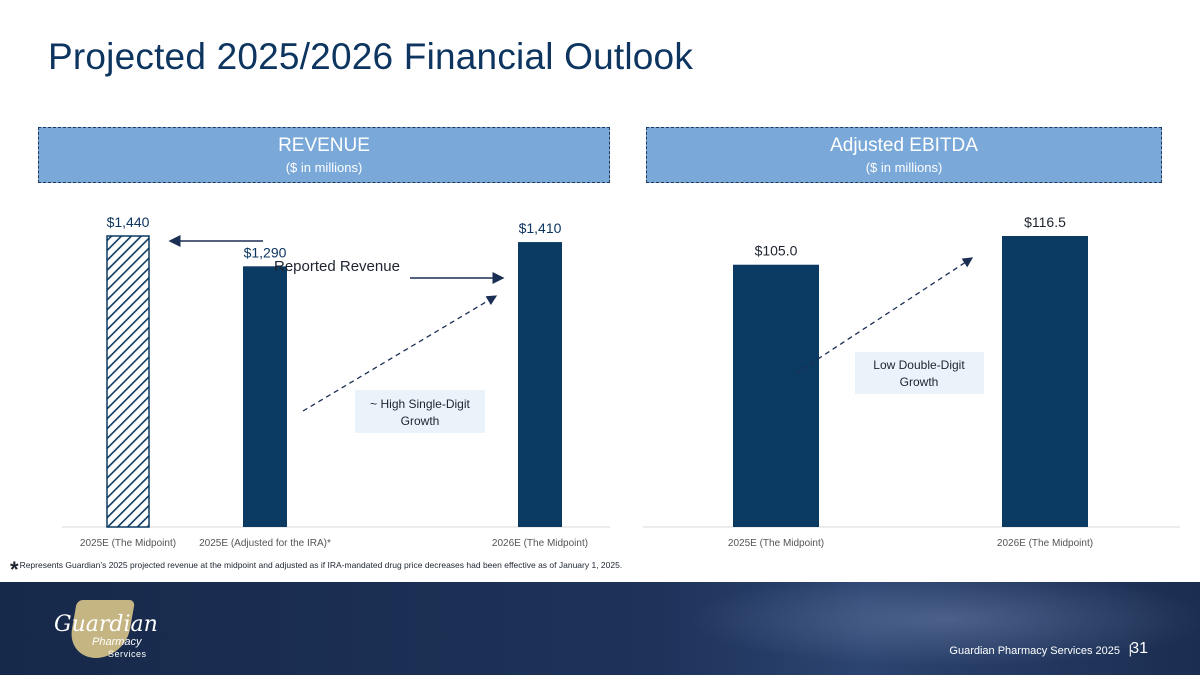 The height and width of the screenshot is (675, 1200). Describe the element at coordinates (1034, 651) in the screenshot. I see `footer-company: Guardian Pharmacy Services 2025` at that location.